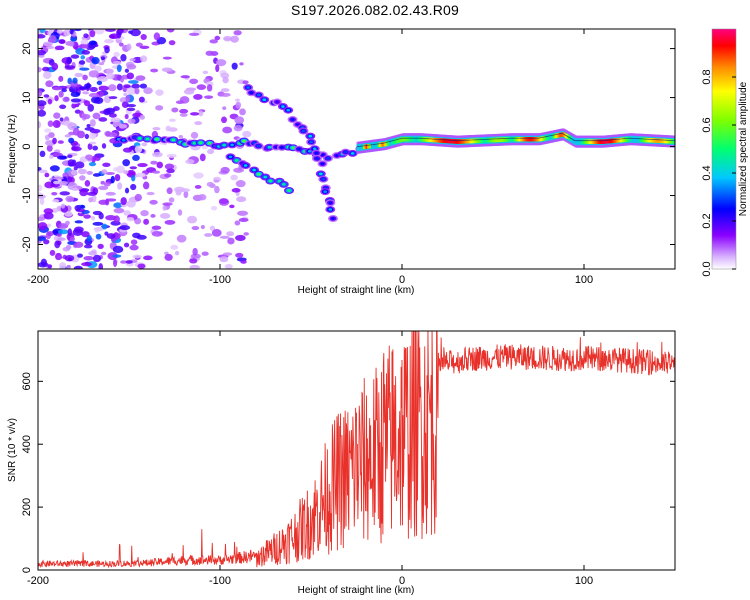  Describe the element at coordinates (220, 581) in the screenshot. I see `snr-x-tick-label: -100` at that location.